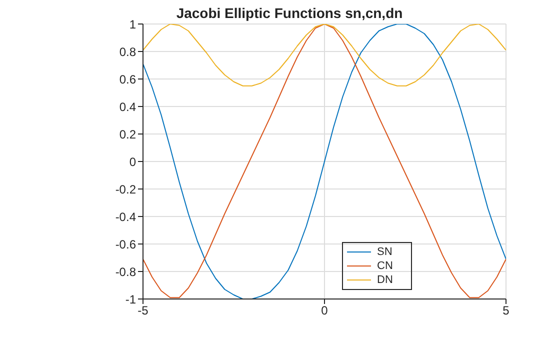  Describe the element at coordinates (324, 311) in the screenshot. I see `x-tick-label: 0` at that location.